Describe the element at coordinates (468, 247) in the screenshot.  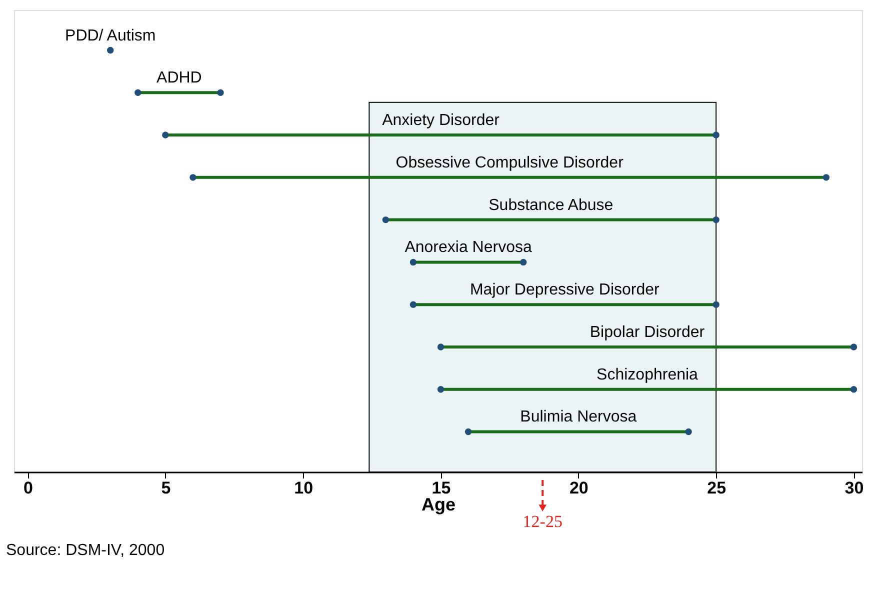
I see `y-tick-label: Anorexia Nervosa` at that location.